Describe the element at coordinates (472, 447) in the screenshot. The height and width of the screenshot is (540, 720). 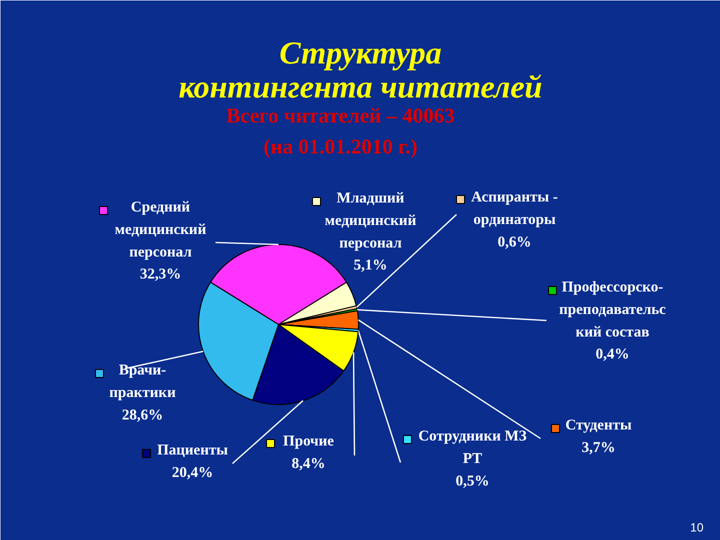
I see `legend-label: Сотрудники МЗ РТ` at that location.